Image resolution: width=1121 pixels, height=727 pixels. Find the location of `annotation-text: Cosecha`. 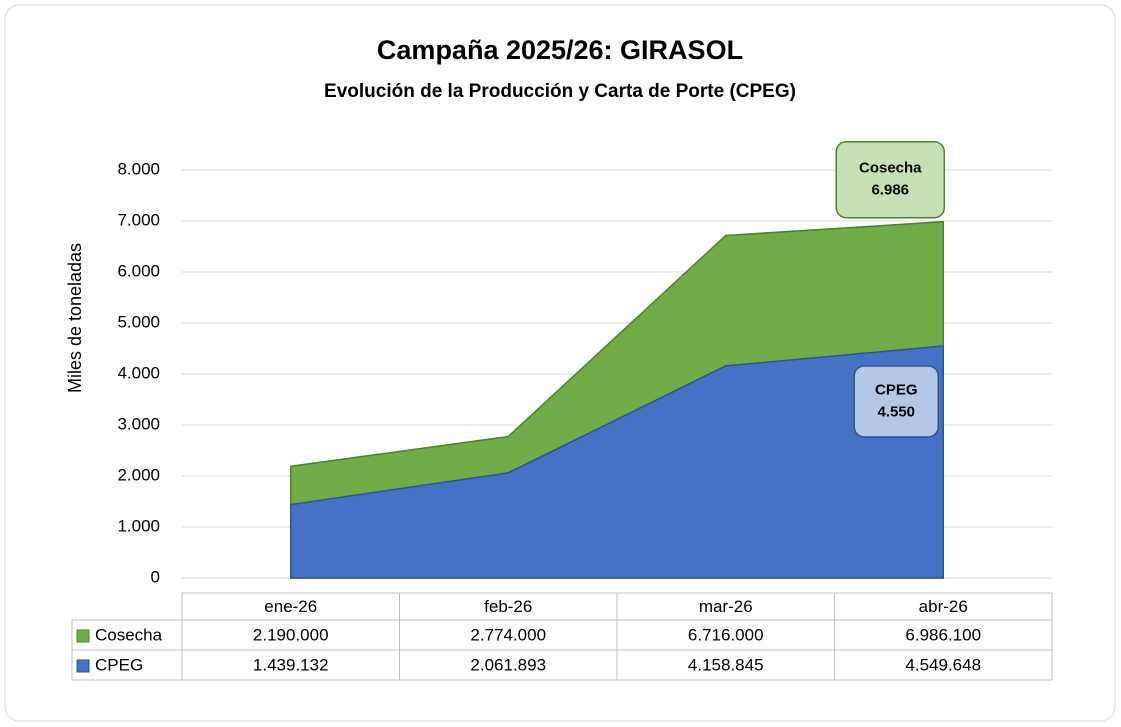

annotation-text: Cosecha is located at coordinates (890, 168).